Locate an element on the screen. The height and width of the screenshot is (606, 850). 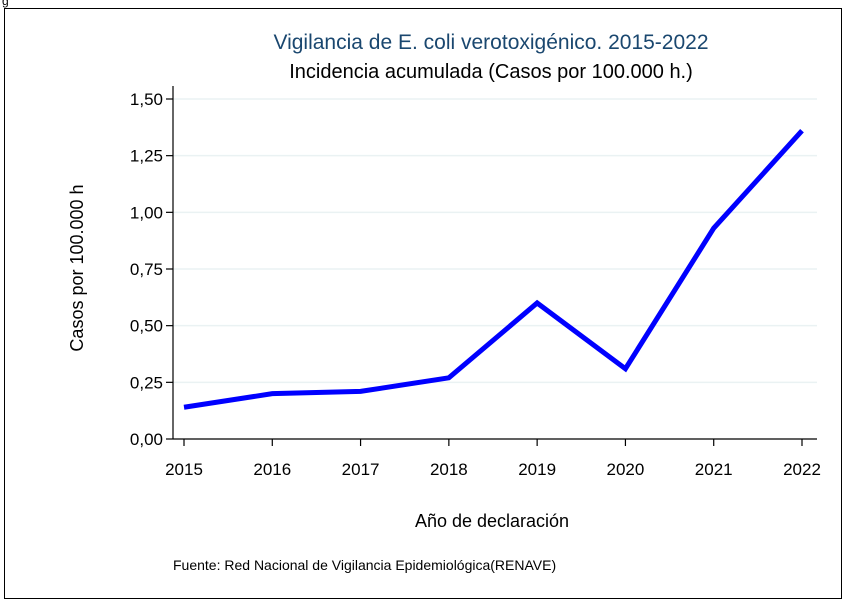
x-tick-label: 2019 is located at coordinates (537, 469).